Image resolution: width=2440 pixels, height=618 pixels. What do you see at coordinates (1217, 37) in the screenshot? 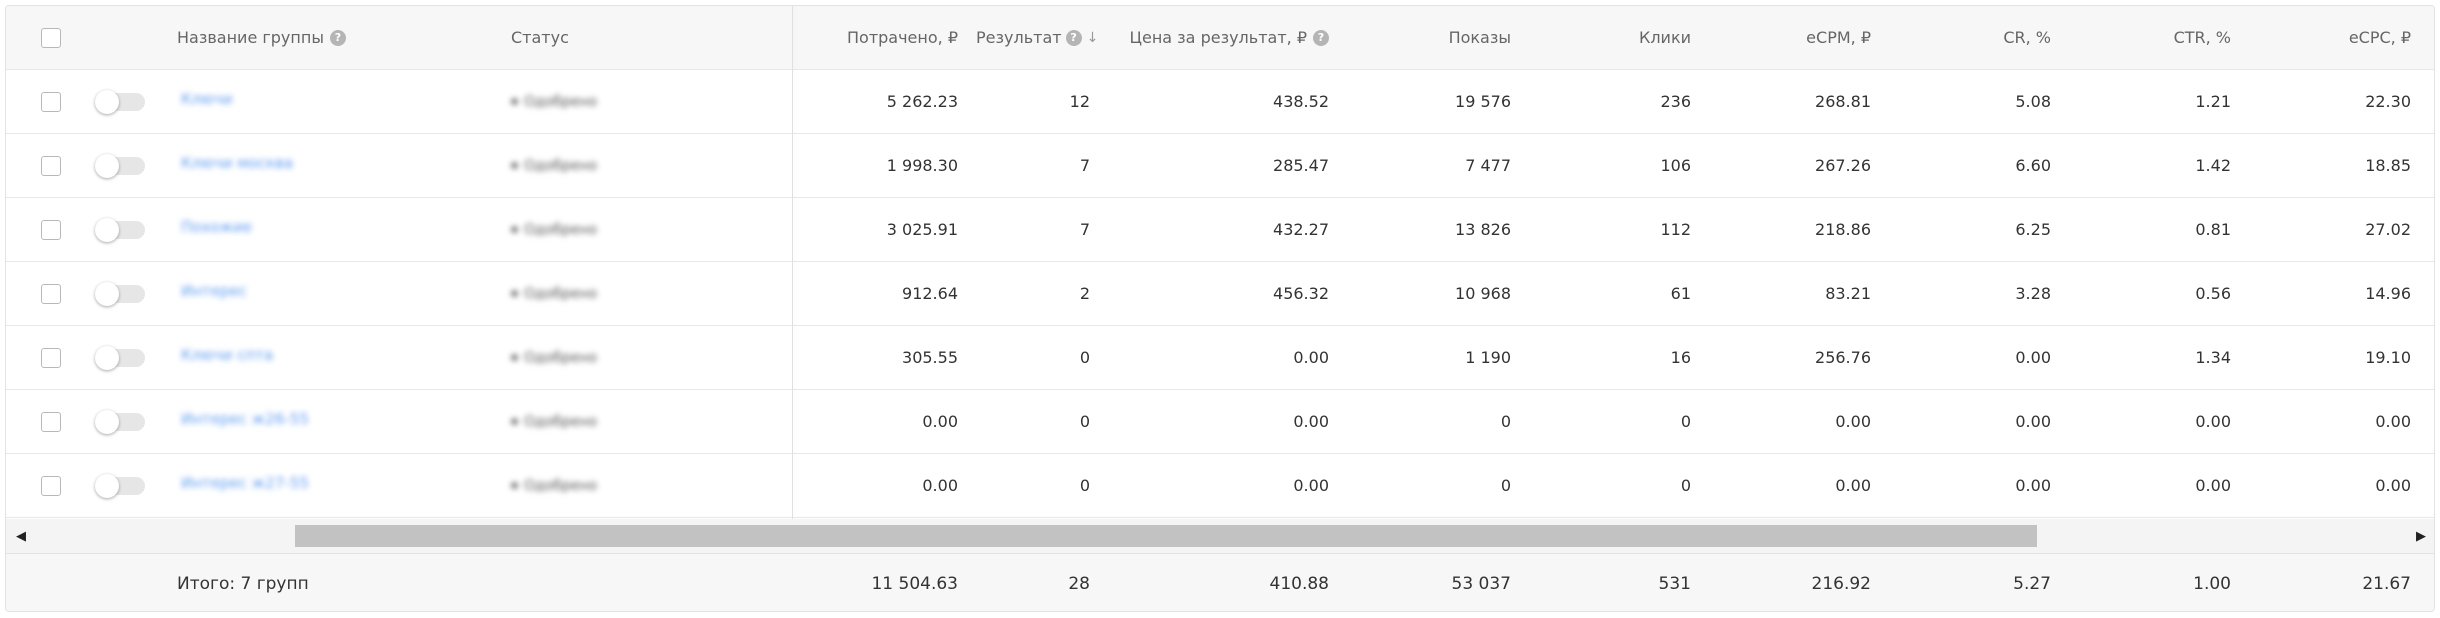
I see `column-header-cost-per-result: Цена за результат, ₽ ?` at bounding box center [1217, 37].